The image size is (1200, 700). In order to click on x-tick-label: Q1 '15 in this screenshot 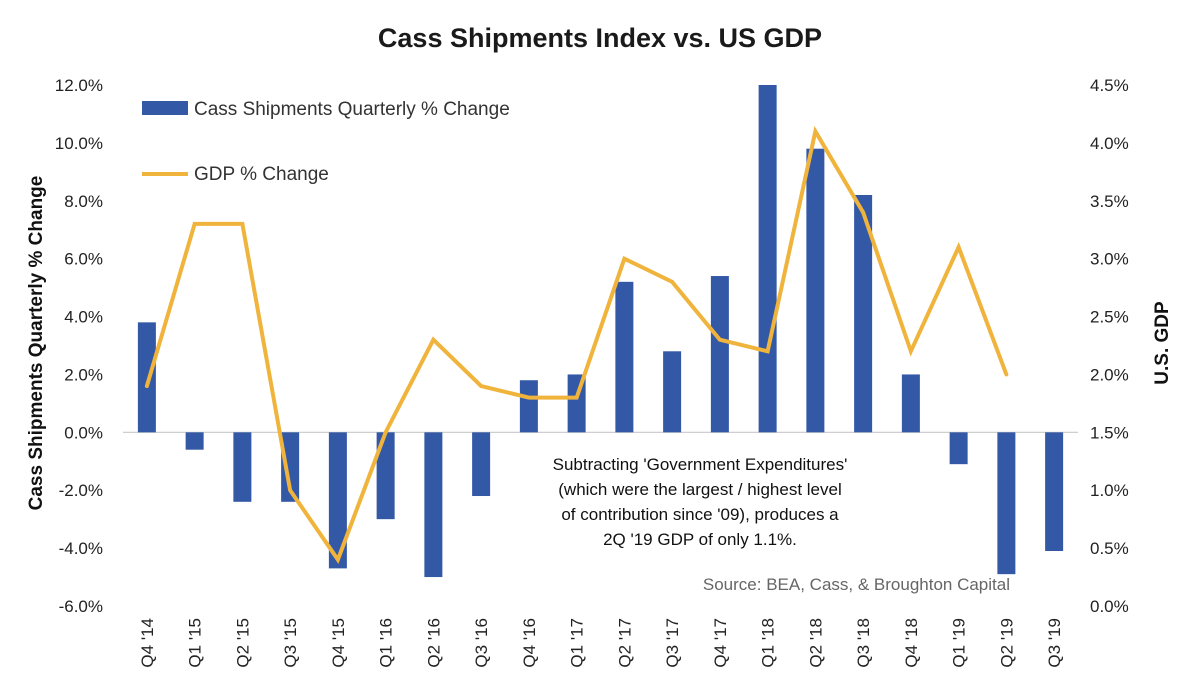, I will do `click(195, 643)`.